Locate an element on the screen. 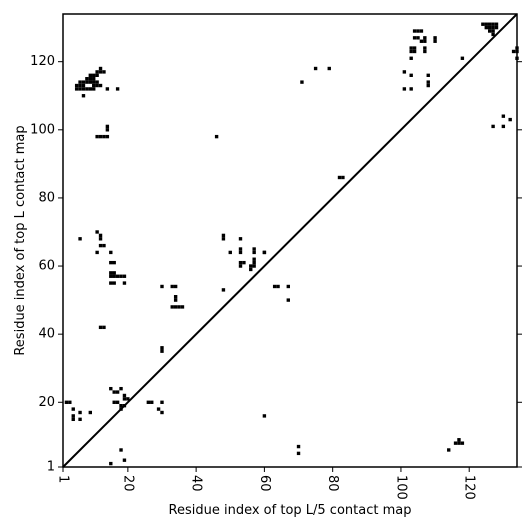  y-tick-label: 60 is located at coordinates (46, 266).